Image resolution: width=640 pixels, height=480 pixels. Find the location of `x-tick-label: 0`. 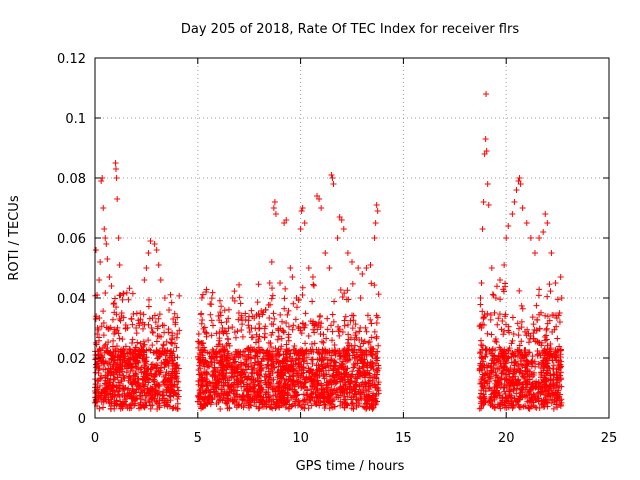

x-tick-label: 0 is located at coordinates (95, 438).